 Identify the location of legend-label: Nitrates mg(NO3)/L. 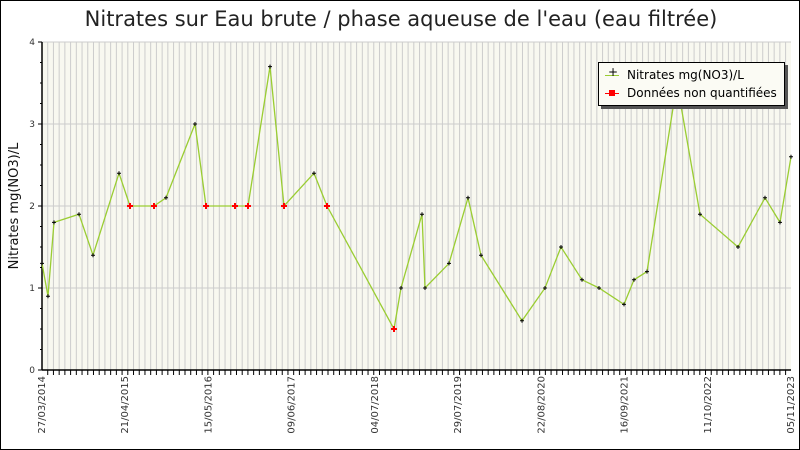
(685, 75).